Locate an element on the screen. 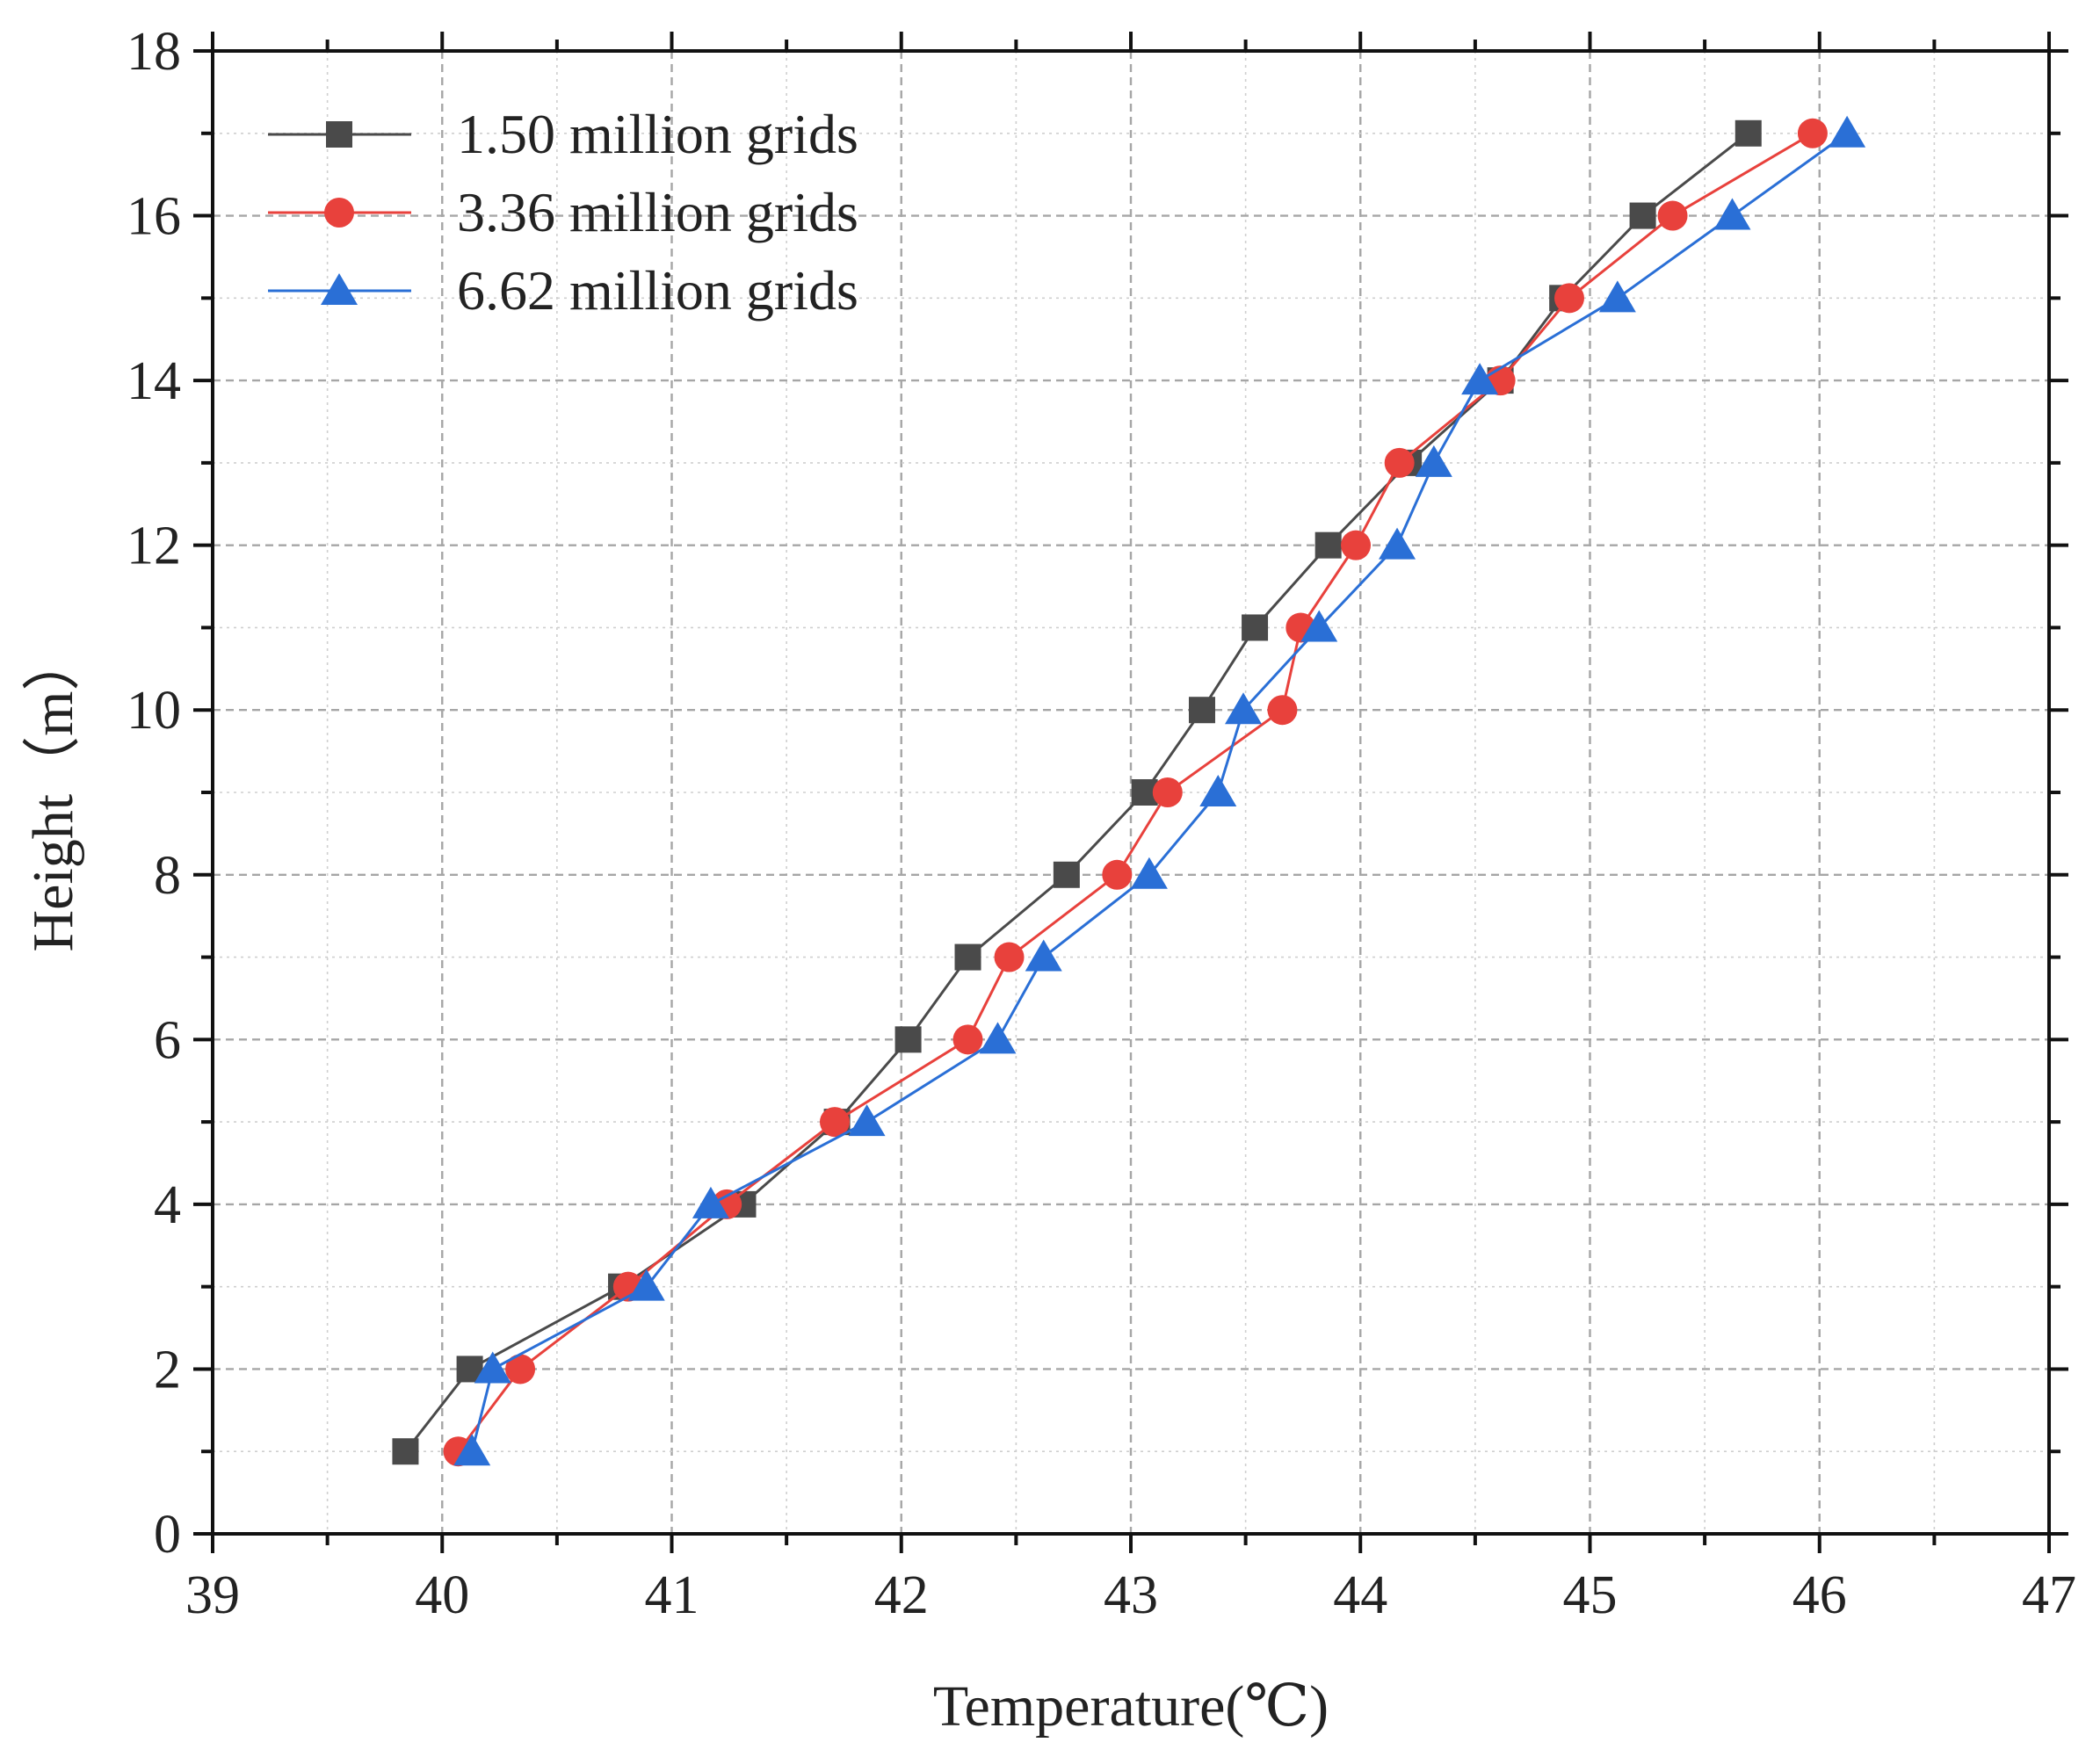 The image size is (2093, 1764). y-tick-label: 18 is located at coordinates (154, 52).